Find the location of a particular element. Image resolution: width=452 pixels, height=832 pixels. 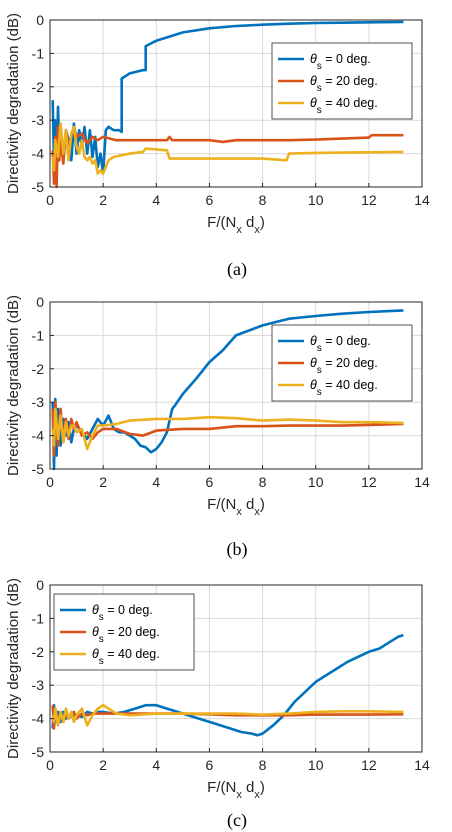

figure-caption: (b) is located at coordinates (237, 549).